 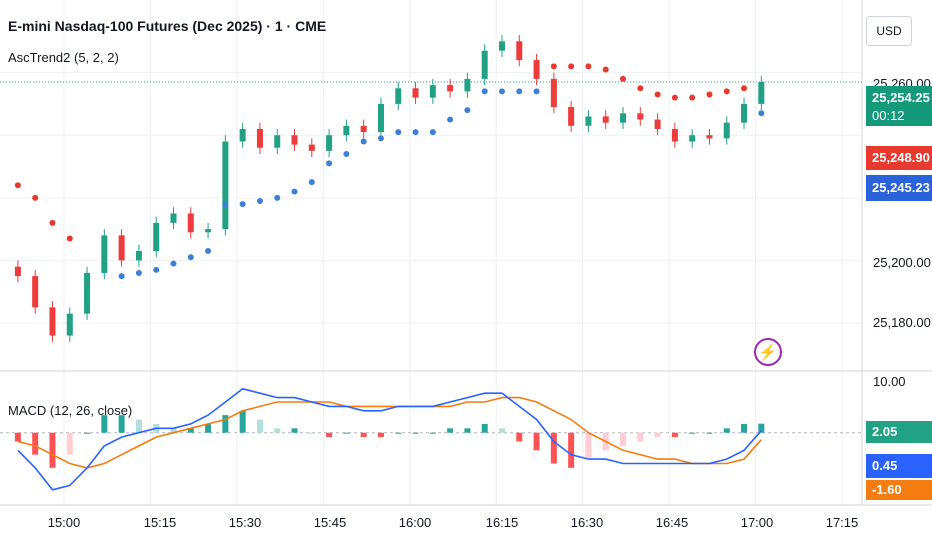 What do you see at coordinates (902, 262) in the screenshot?
I see `price-tick-label: 25,200.00` at bounding box center [902, 262].